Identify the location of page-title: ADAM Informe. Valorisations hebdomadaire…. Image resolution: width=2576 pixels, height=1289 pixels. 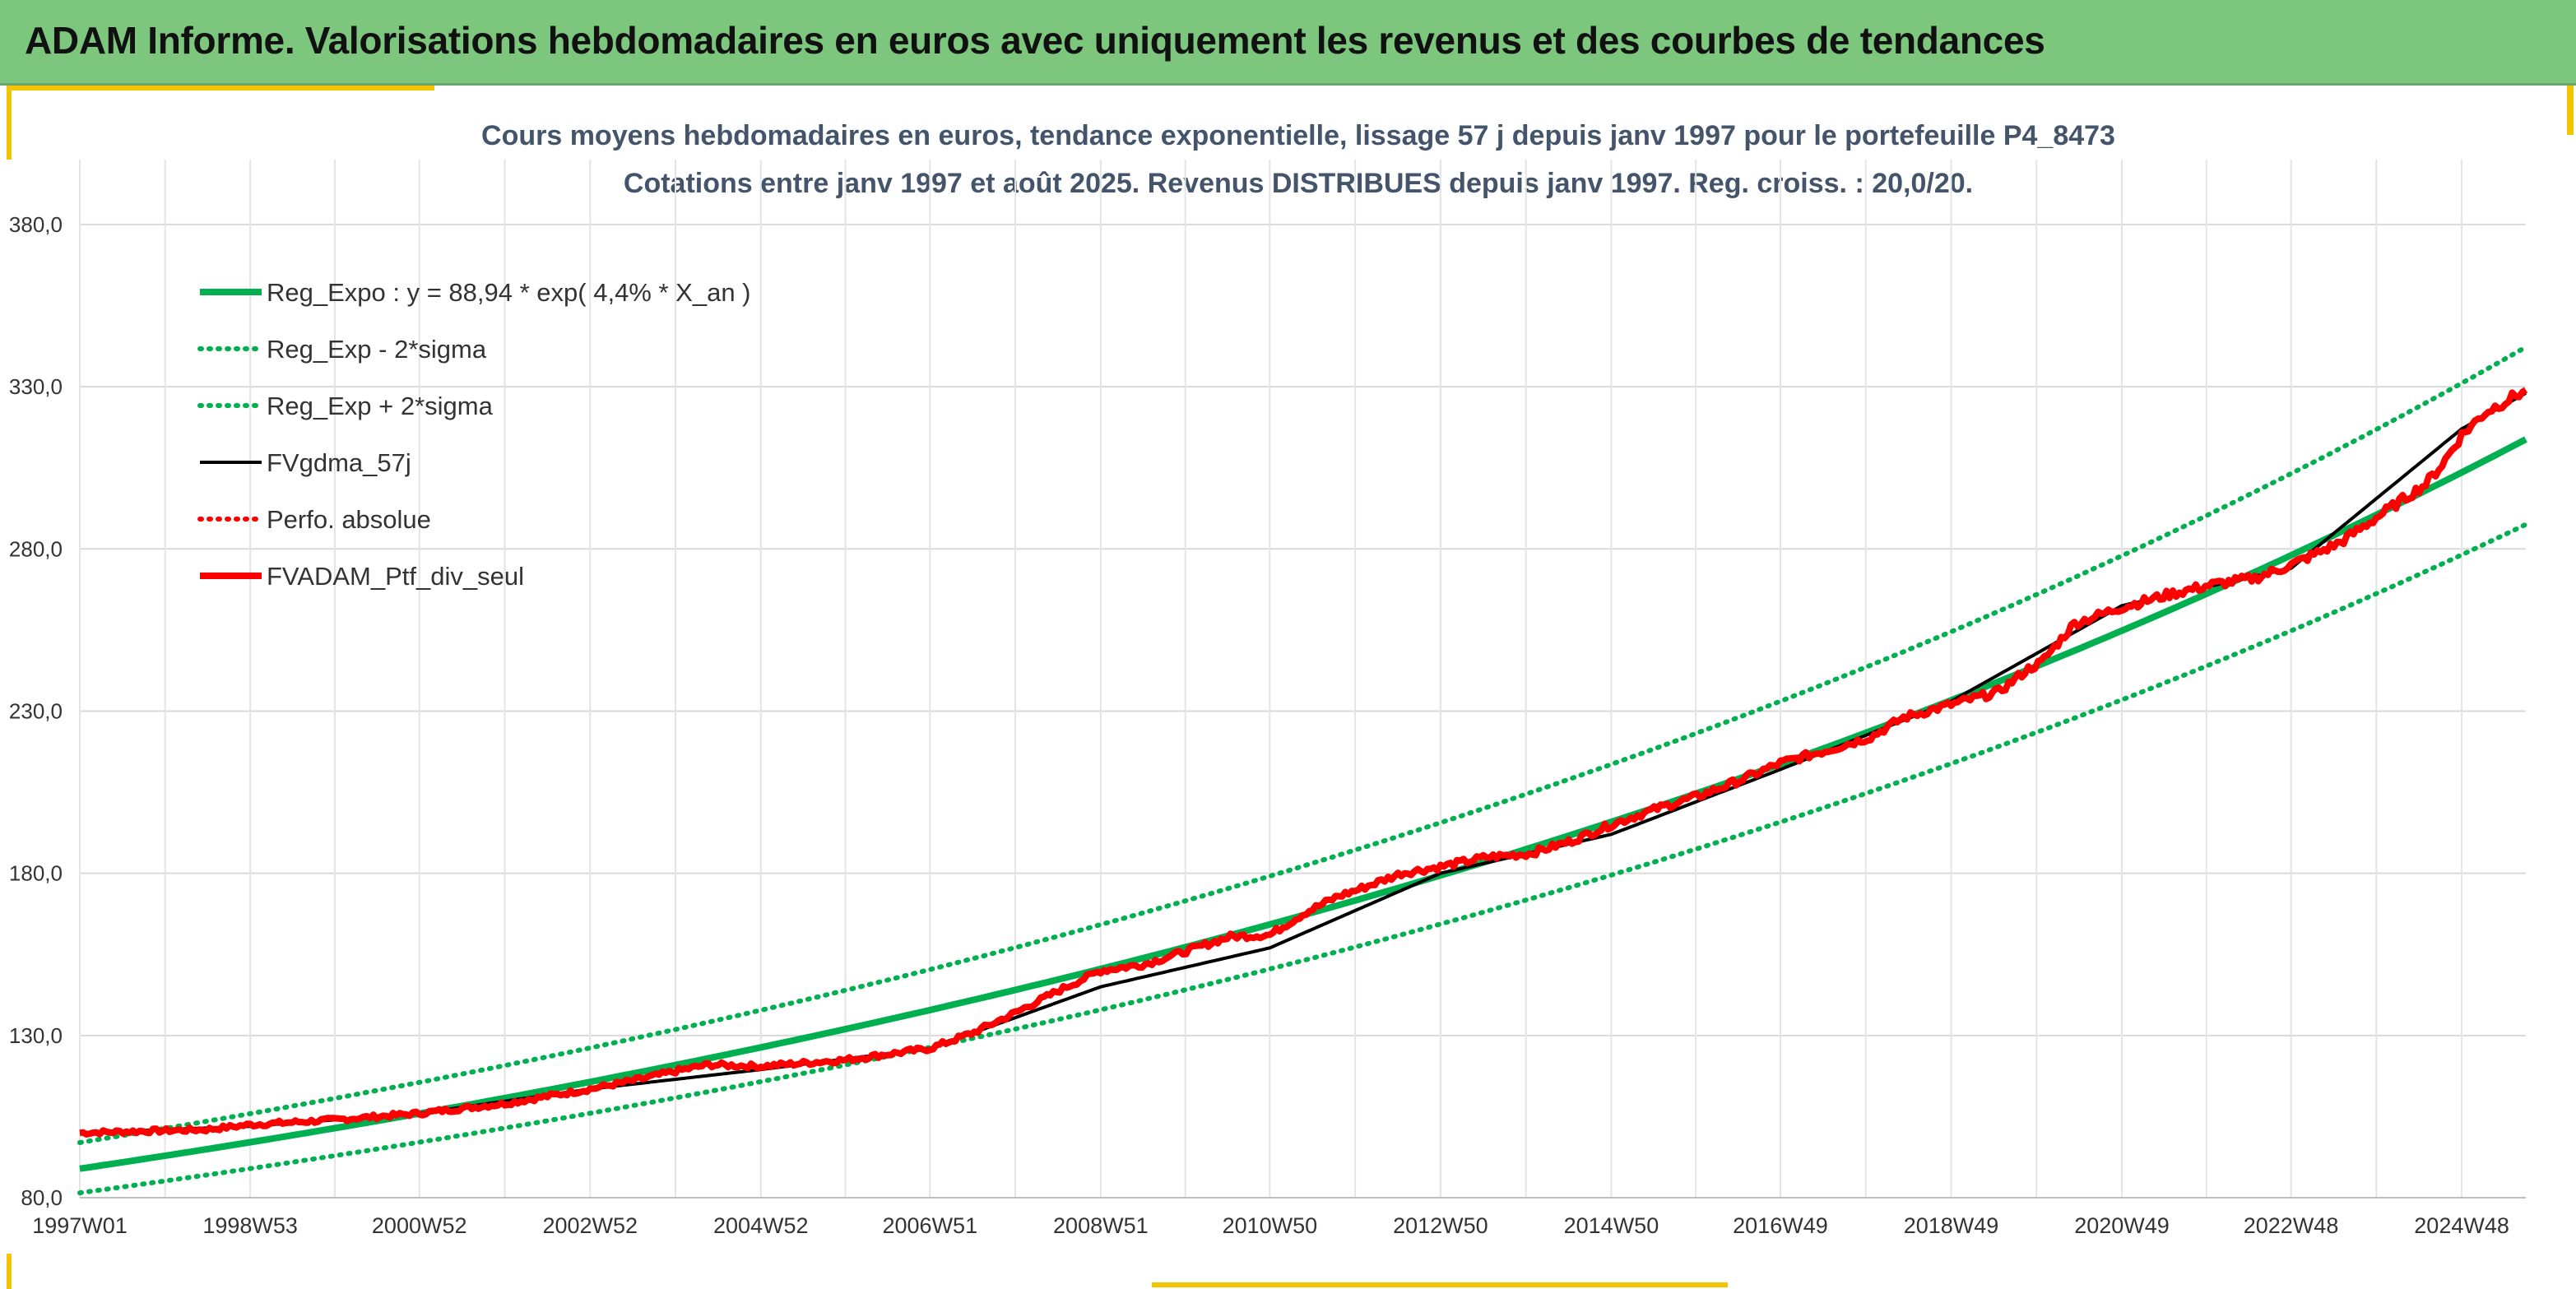
(1035, 40).